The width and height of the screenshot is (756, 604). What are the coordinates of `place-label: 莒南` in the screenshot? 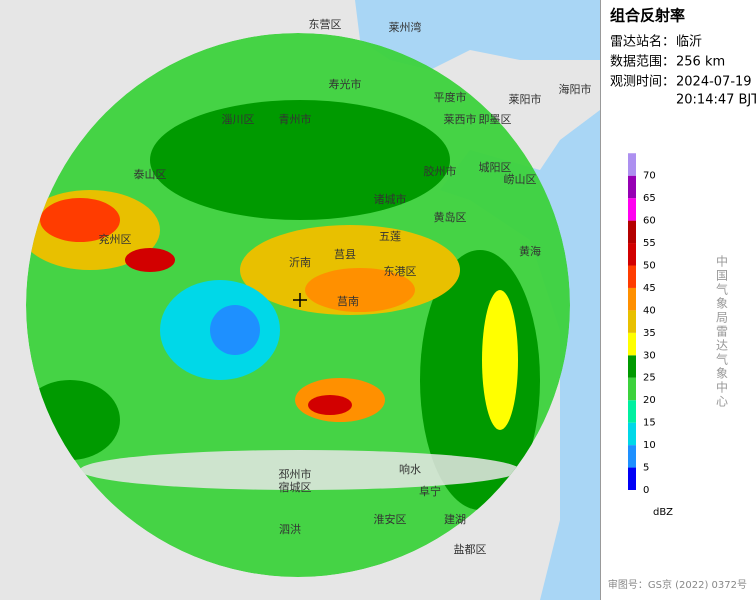 It's located at (348, 301).